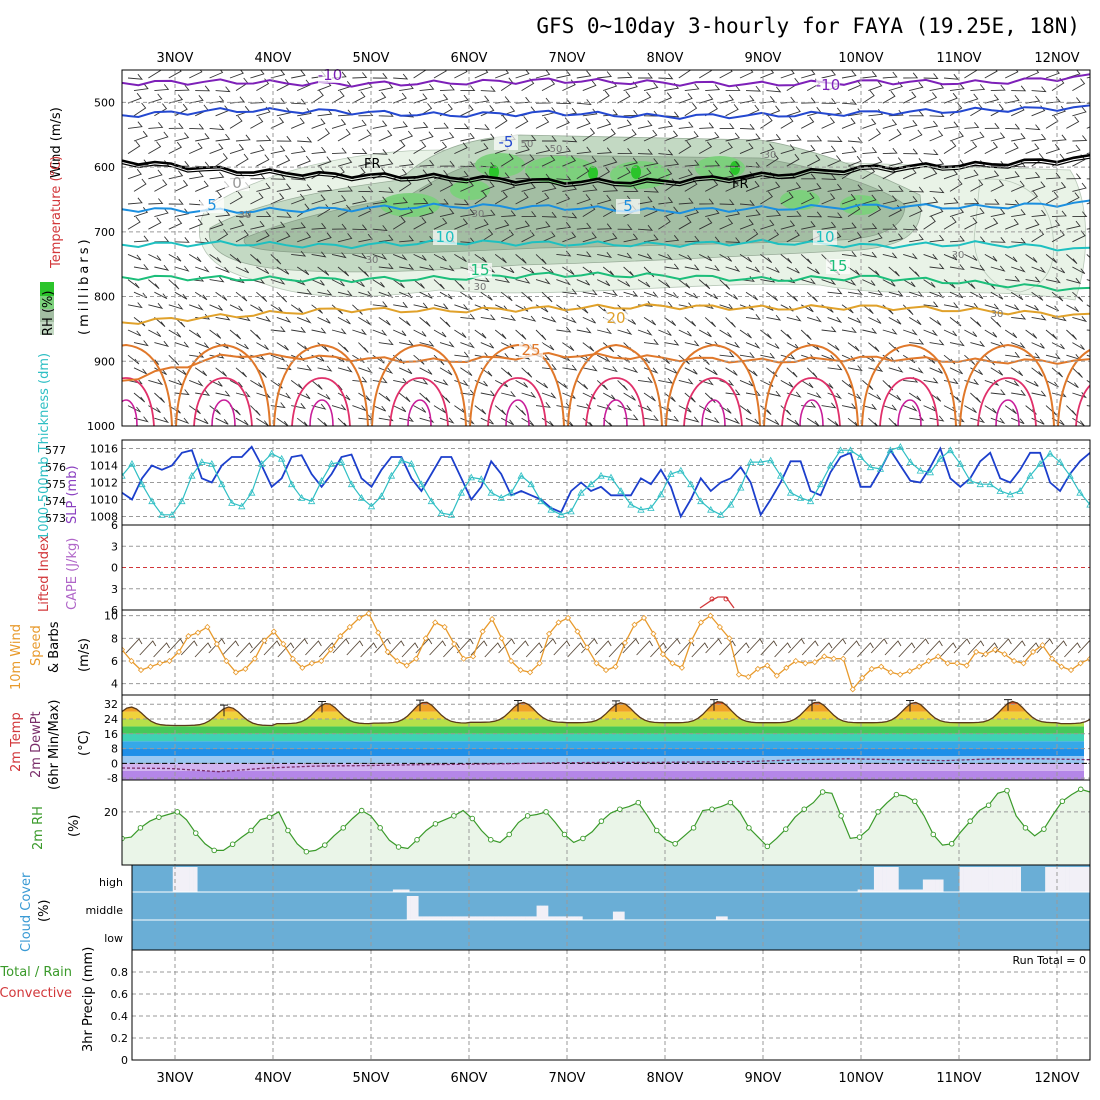  What do you see at coordinates (445, 237) in the screenshot?
I see `contour-label-bg` at bounding box center [445, 237].